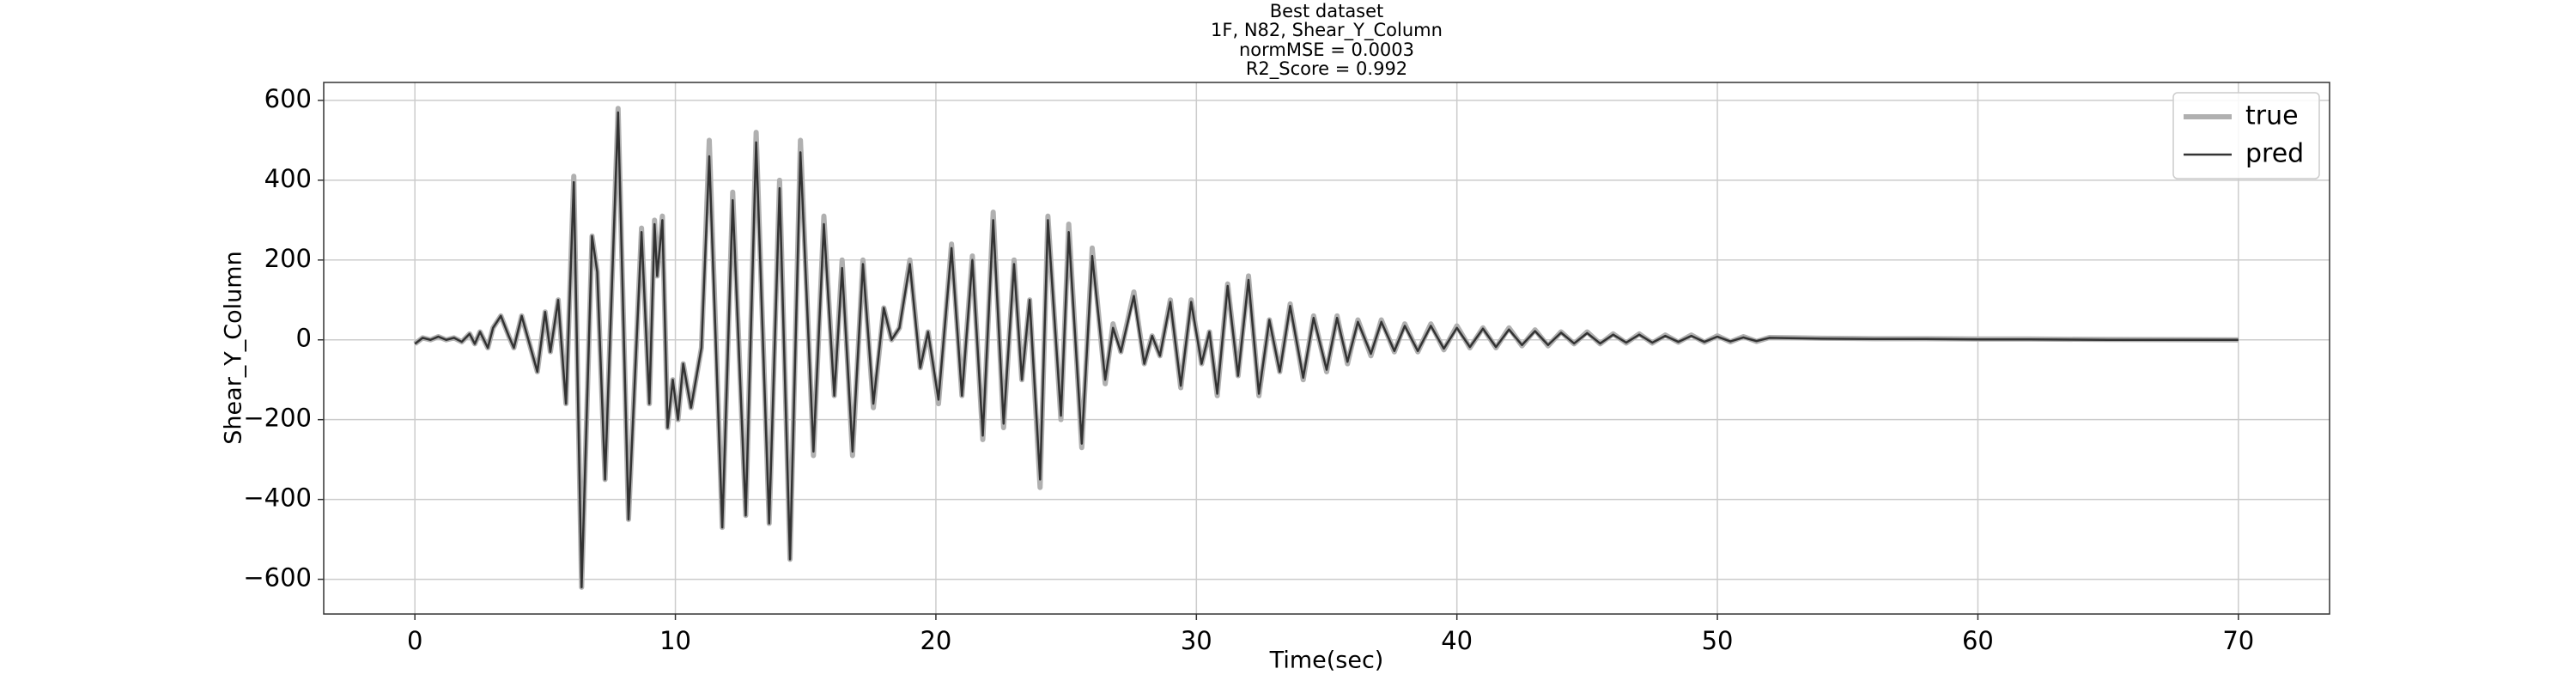 The image size is (2576, 687). Describe the element at coordinates (1196, 640) in the screenshot. I see `x-tick-label: 30` at that location.